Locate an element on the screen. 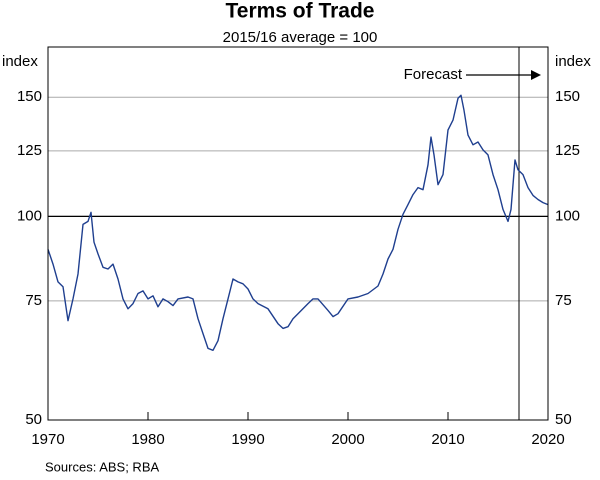 Image resolution: width=600 pixels, height=480 pixels. y2-tick-label: 50 is located at coordinates (563, 419).